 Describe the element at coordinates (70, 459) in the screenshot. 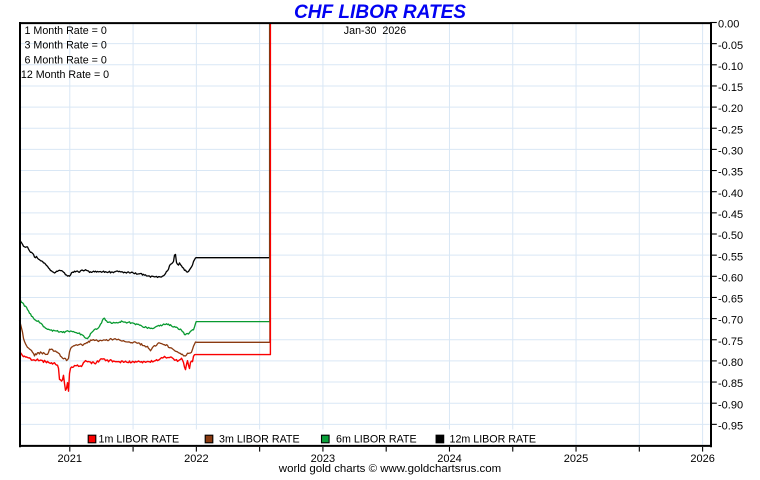

I see `svg-text: 2021` at that location.